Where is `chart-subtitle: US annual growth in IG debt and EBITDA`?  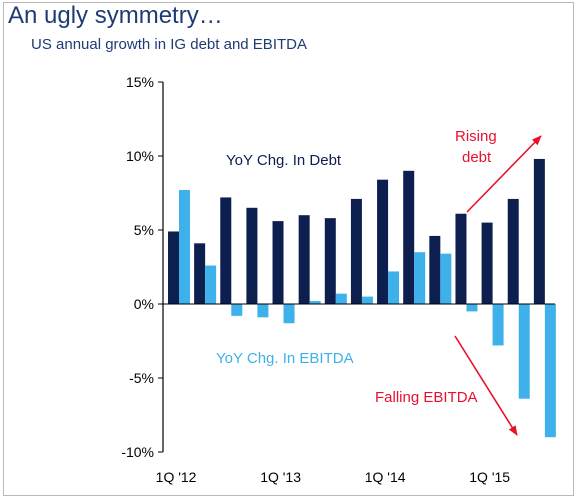
chart-subtitle: US annual growth in IG debt and EBITDA is located at coordinates (169, 44).